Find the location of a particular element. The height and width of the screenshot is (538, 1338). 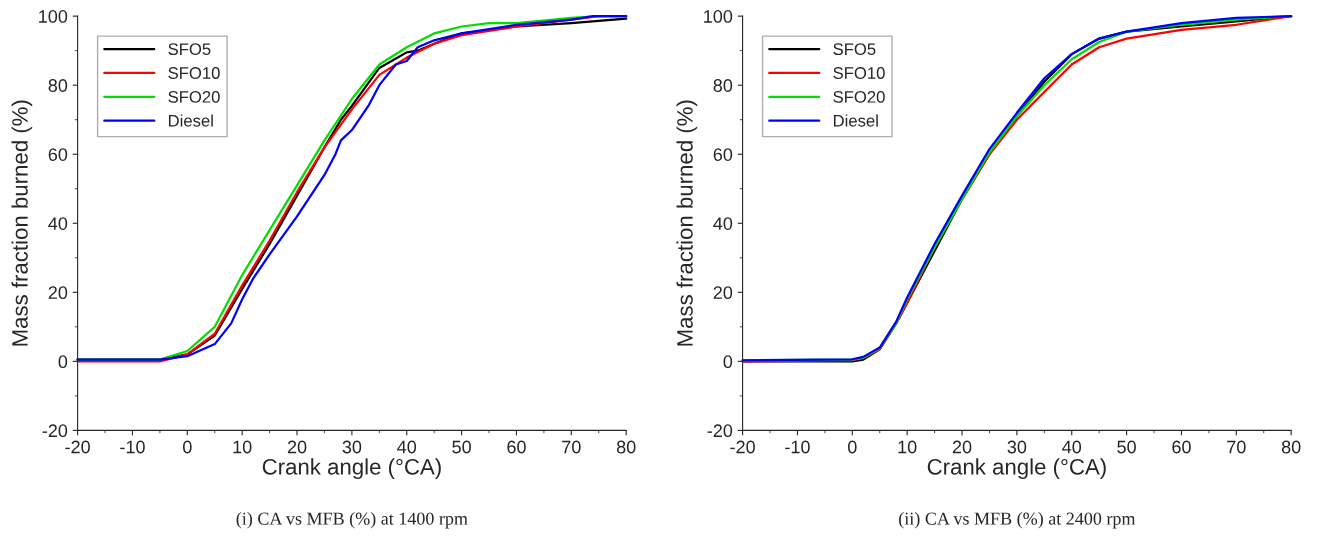

text: (i) CA vs MFB (%) at 1400 rpm is located at coordinates (352, 520).